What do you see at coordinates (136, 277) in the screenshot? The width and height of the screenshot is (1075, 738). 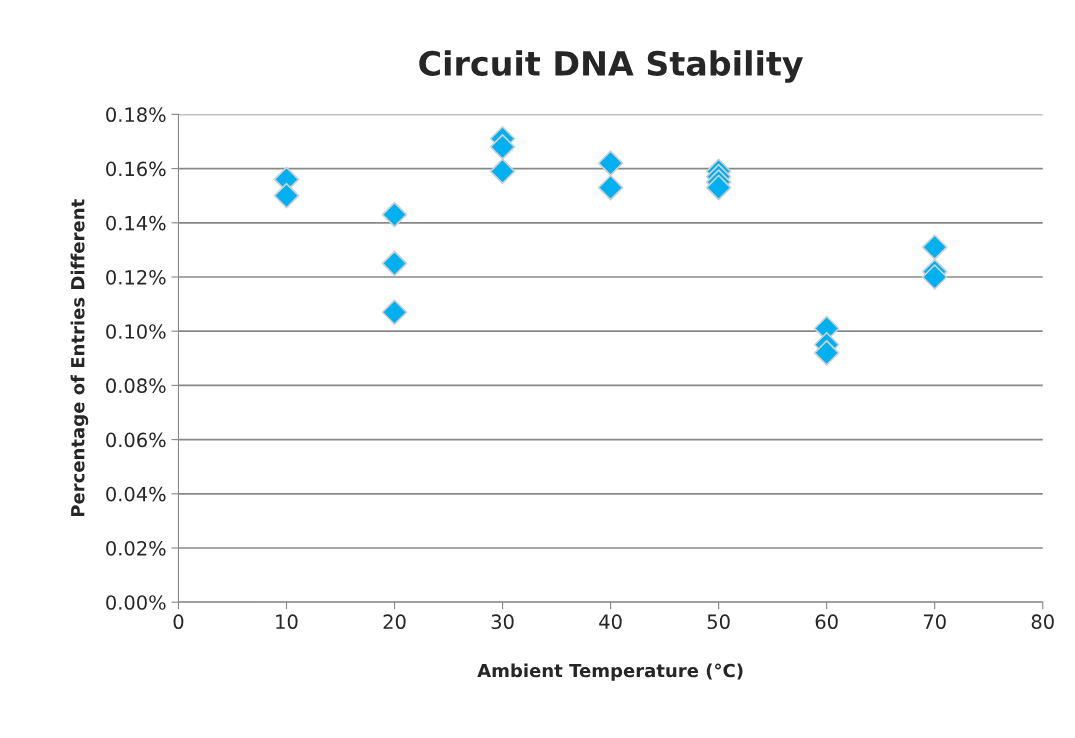 I see `y-tick-label: 0.12%` at bounding box center [136, 277].